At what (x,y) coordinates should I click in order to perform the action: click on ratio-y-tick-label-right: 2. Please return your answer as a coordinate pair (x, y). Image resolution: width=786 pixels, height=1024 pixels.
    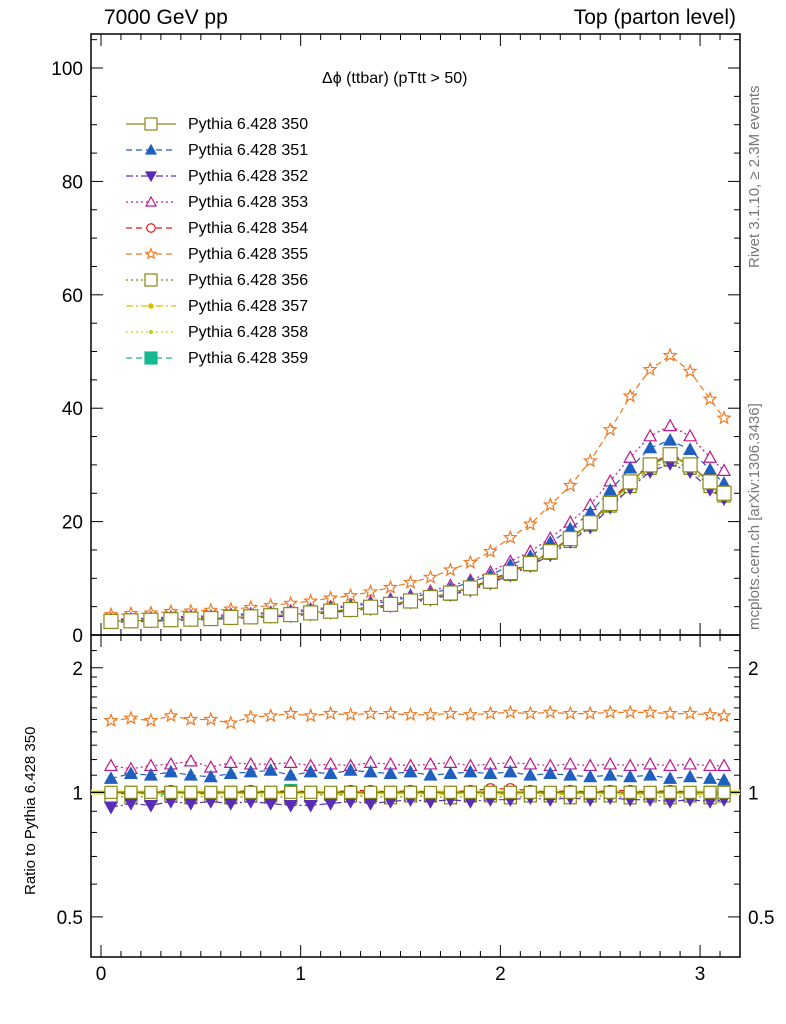
    Looking at the image, I should click on (753, 669).